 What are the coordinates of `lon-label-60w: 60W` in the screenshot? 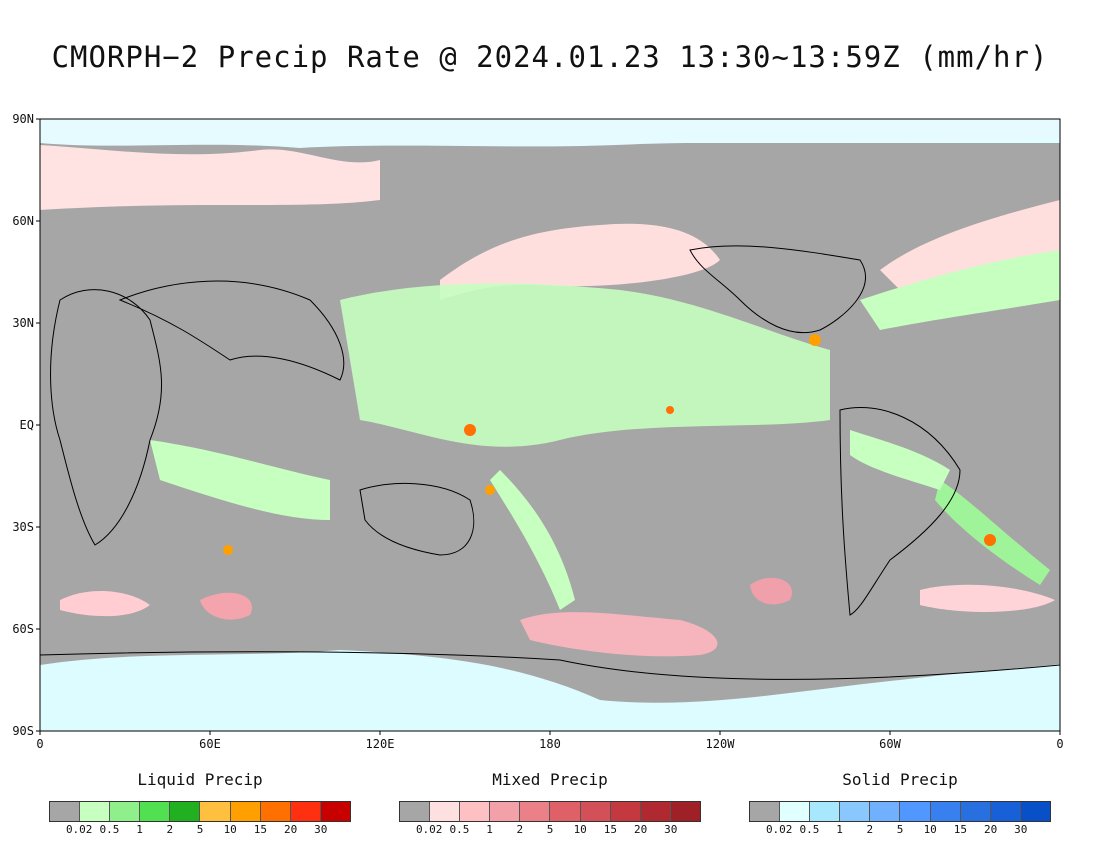 It's located at (890, 744).